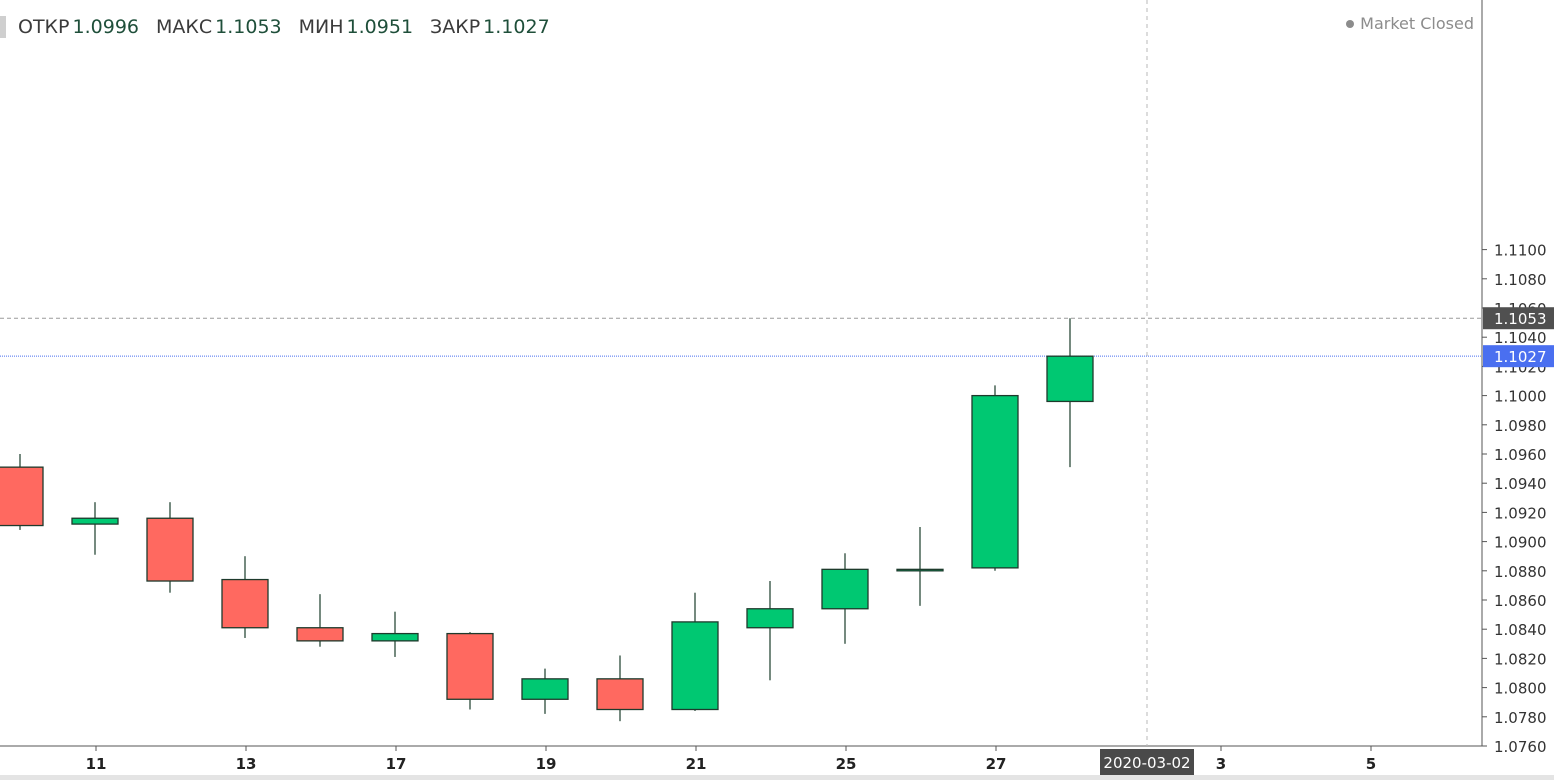 This screenshot has height=780, width=1554. Describe the element at coordinates (1520, 397) in the screenshot. I see `y-tick-label: 1.1000` at that location.